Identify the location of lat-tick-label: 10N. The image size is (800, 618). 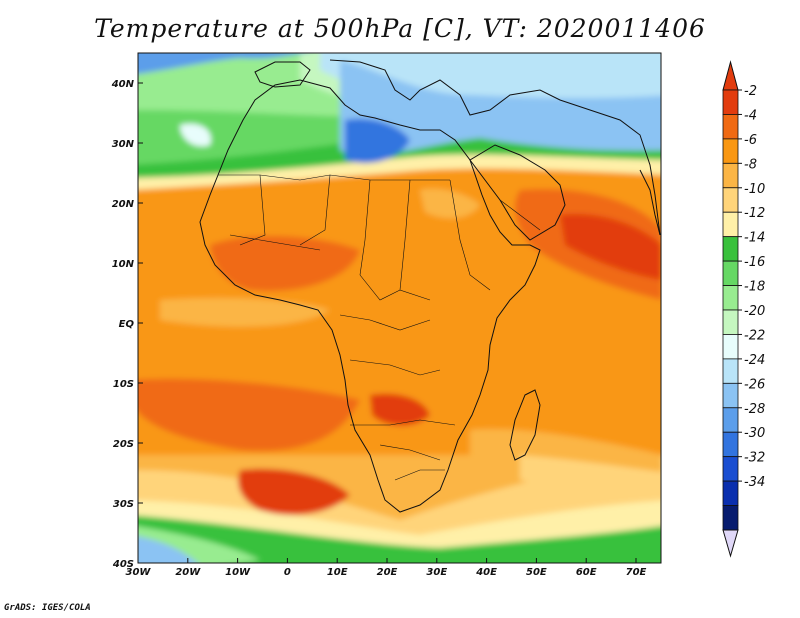
(123, 264).